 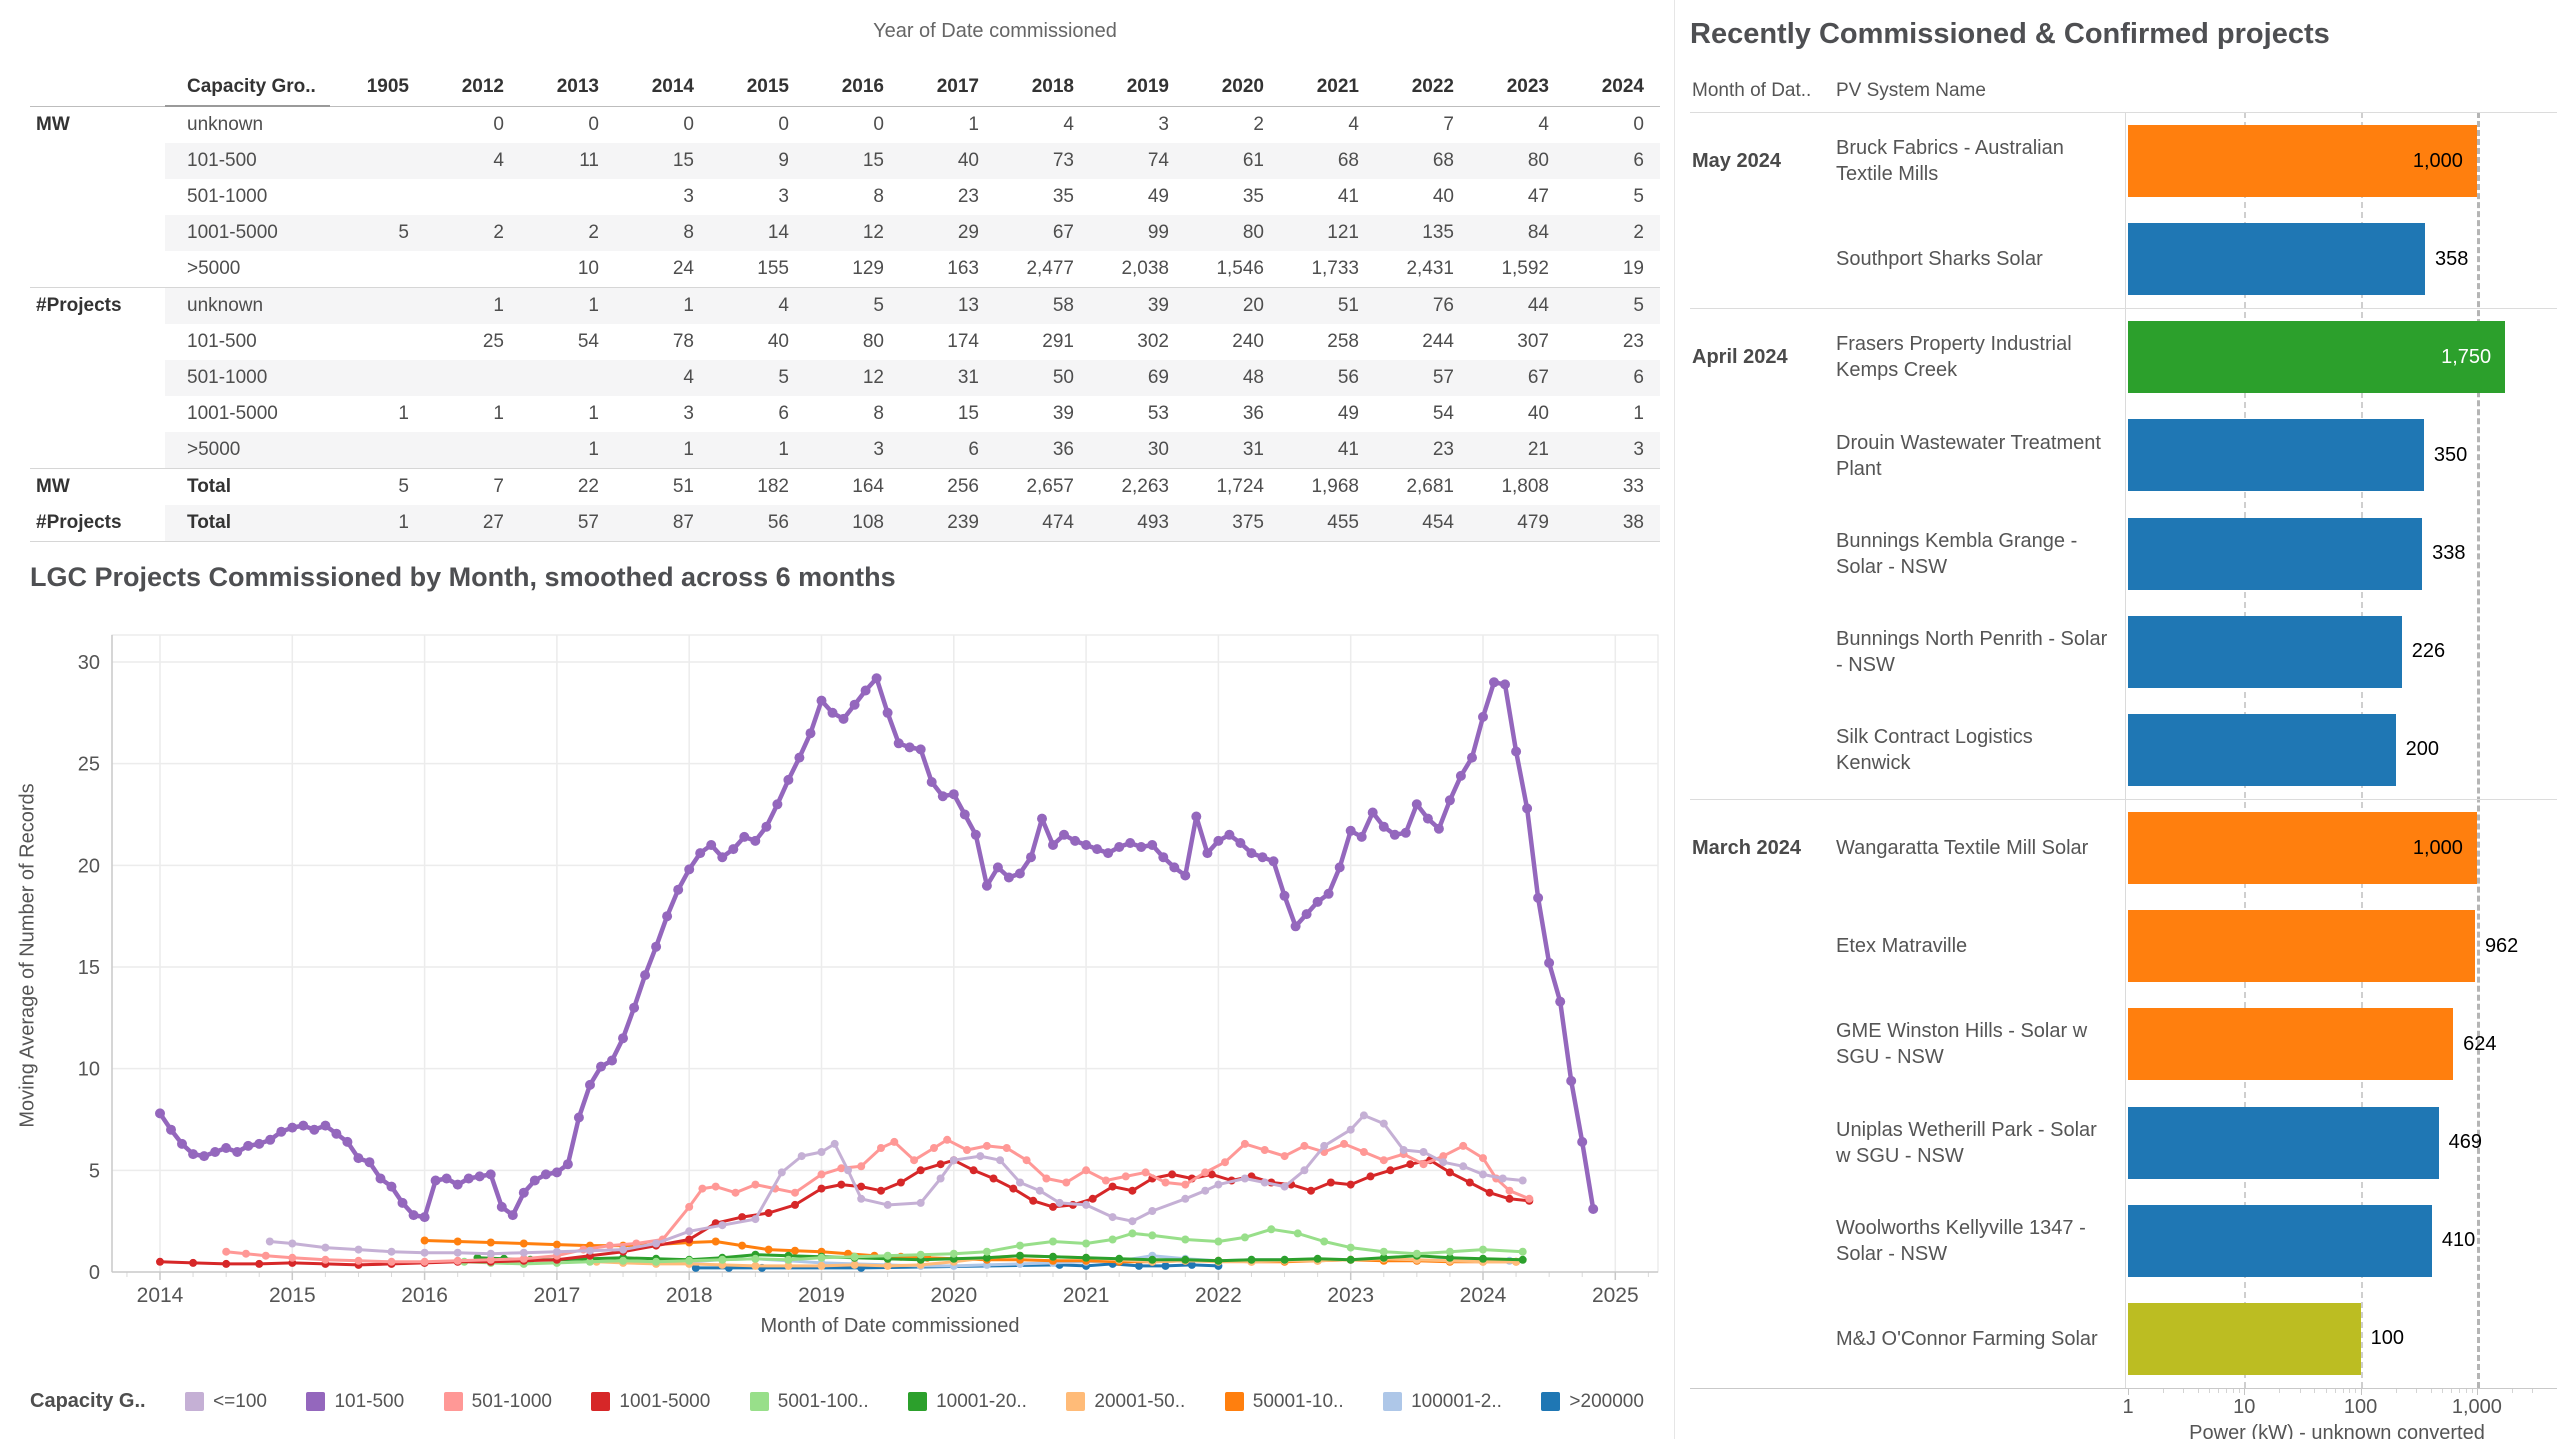 What do you see at coordinates (1902, 946) in the screenshot?
I see `pv-system-name: Etex Matraville` at bounding box center [1902, 946].